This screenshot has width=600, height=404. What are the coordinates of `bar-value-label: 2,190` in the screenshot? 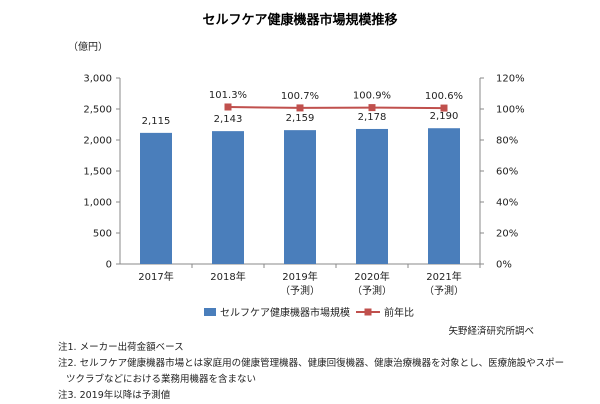 It's located at (444, 116).